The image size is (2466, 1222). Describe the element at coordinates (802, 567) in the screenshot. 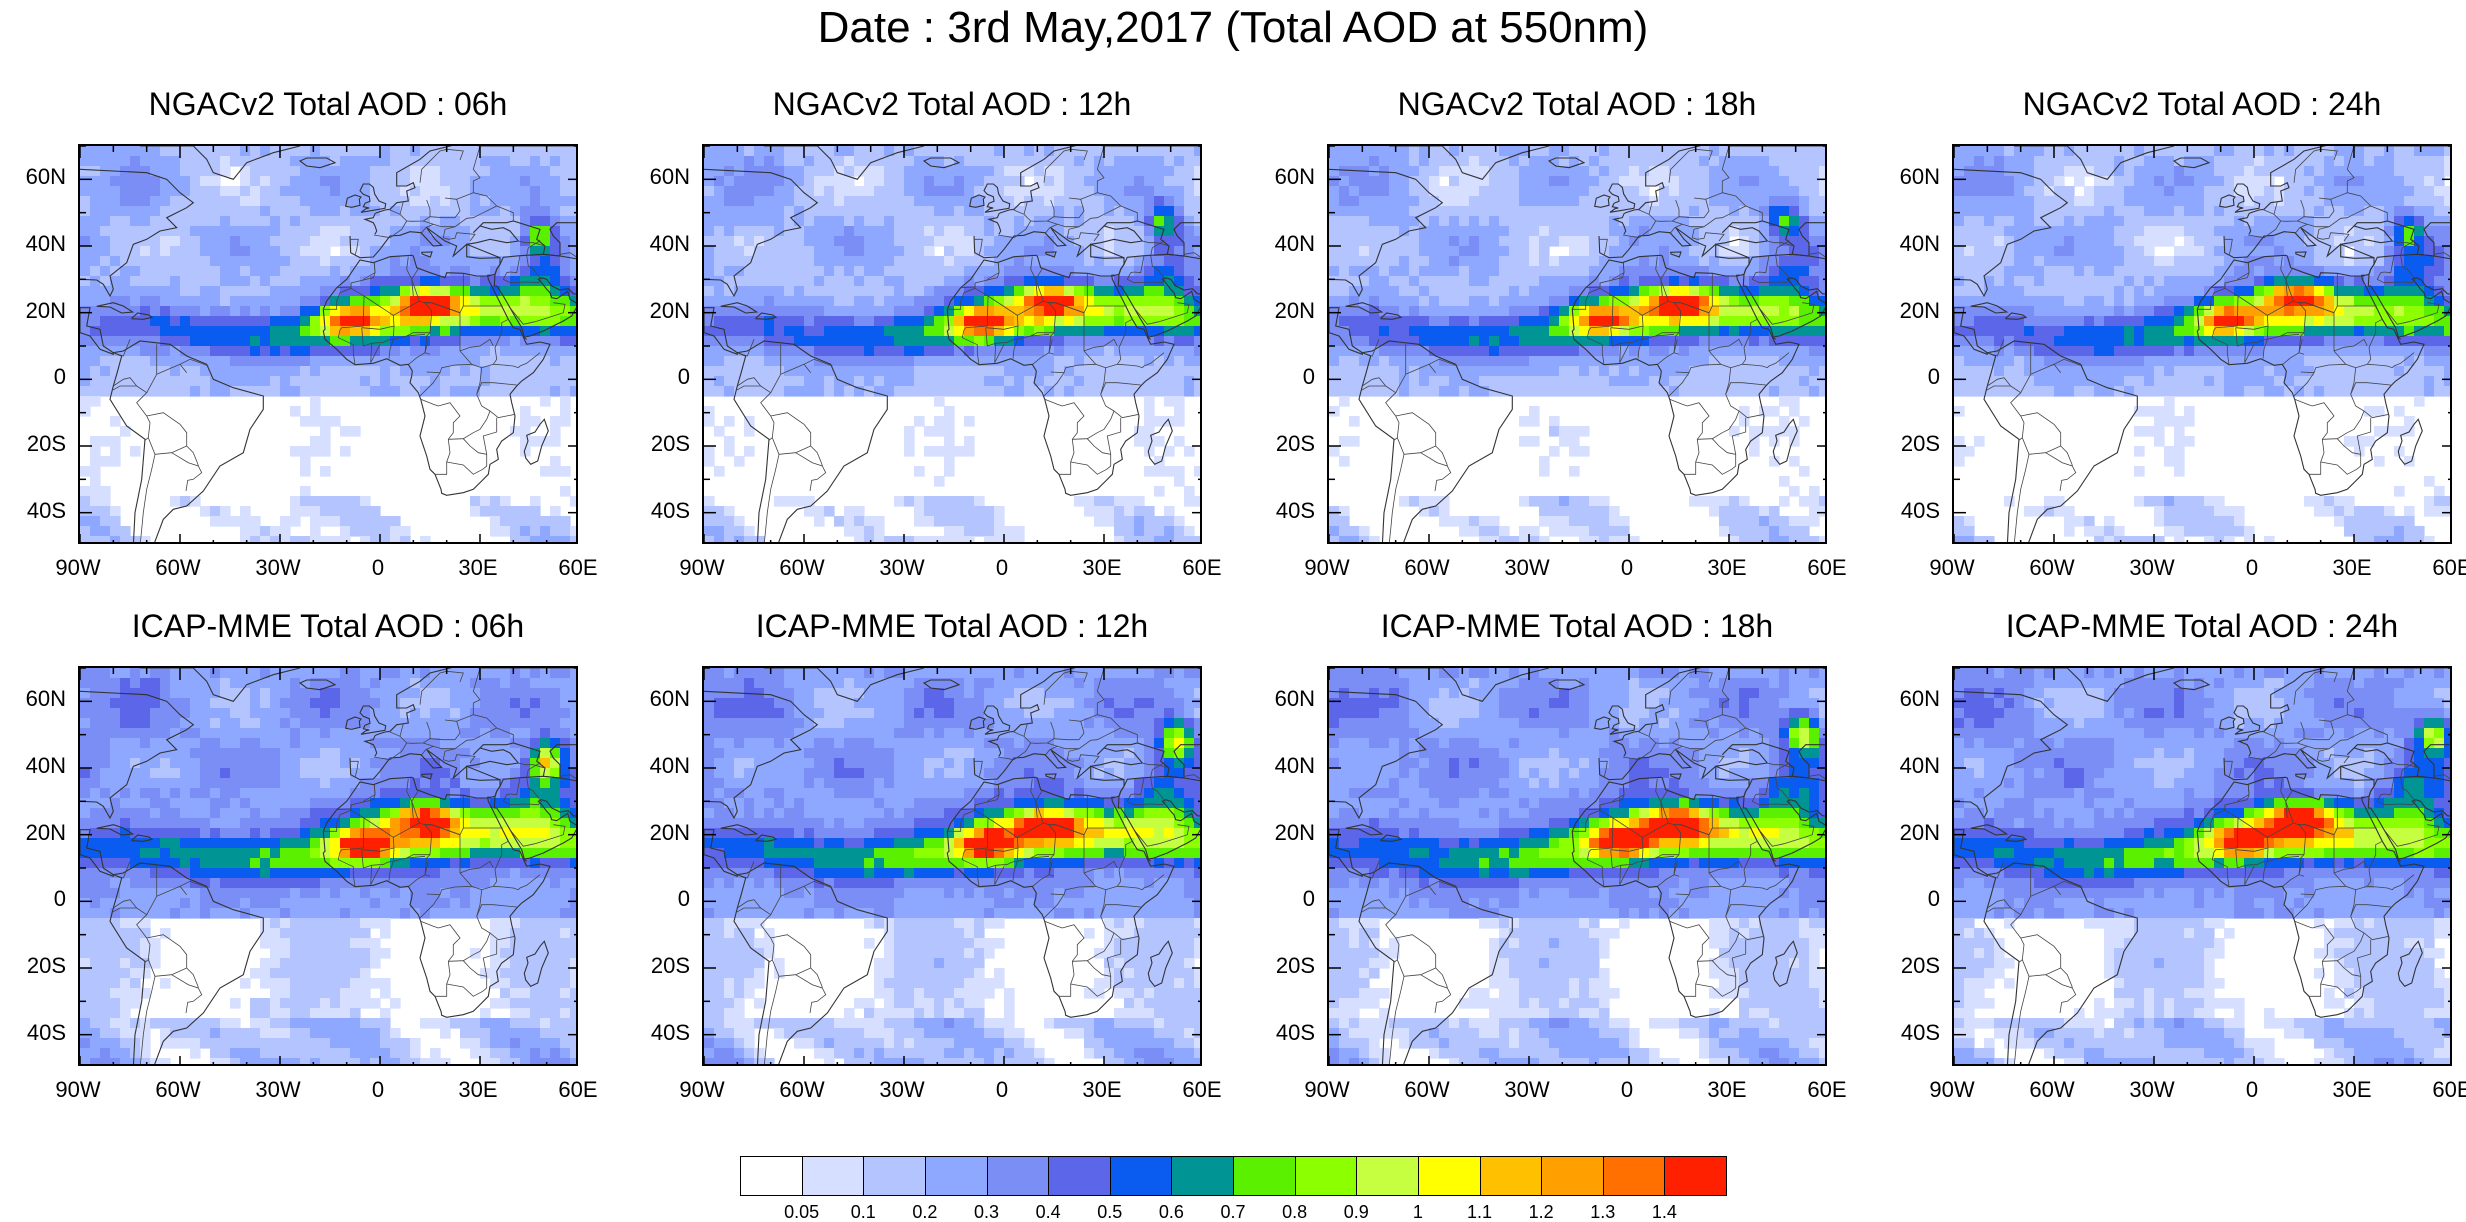

I see `lon-tick-label: 60W` at that location.